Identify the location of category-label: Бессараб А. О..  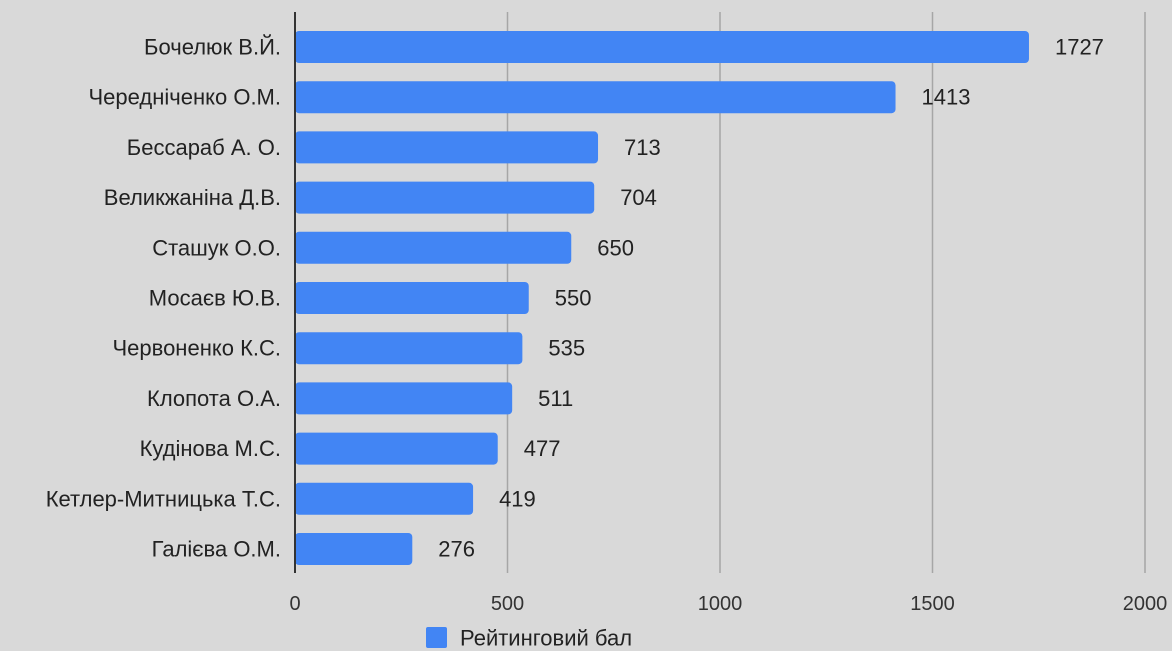
(204, 147).